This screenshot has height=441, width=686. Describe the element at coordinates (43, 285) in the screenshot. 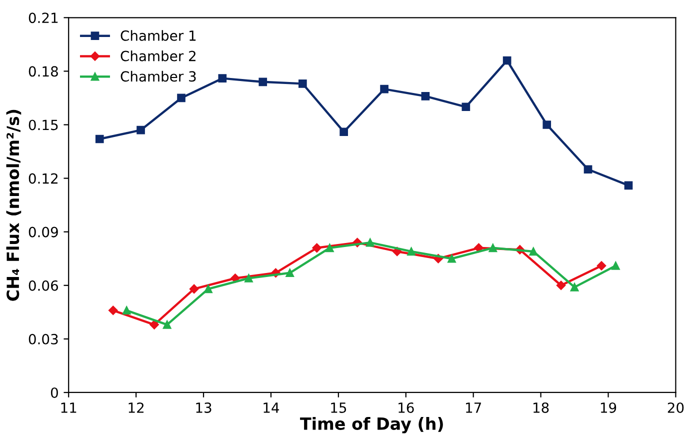

I see `y-tick-label: 0.06` at that location.